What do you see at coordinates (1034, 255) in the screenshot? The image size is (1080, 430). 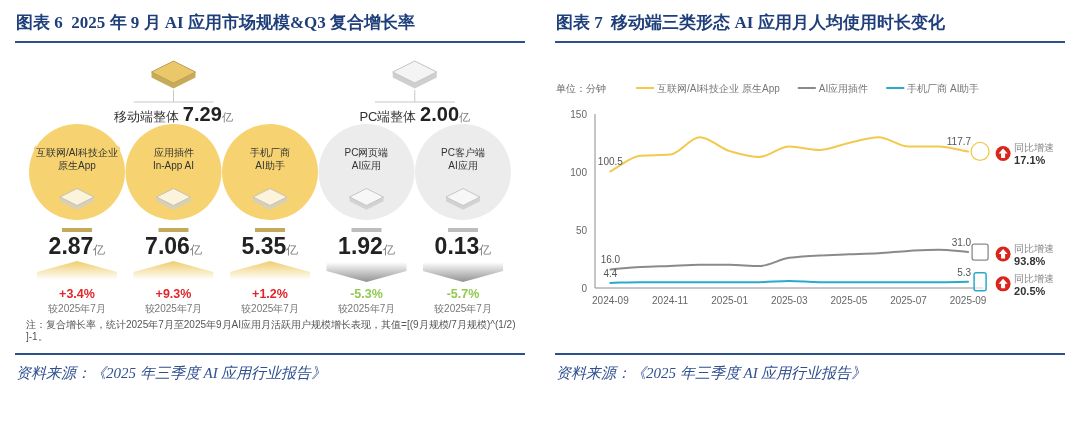 I see `text: 同比增速 93.8%` at bounding box center [1034, 255].